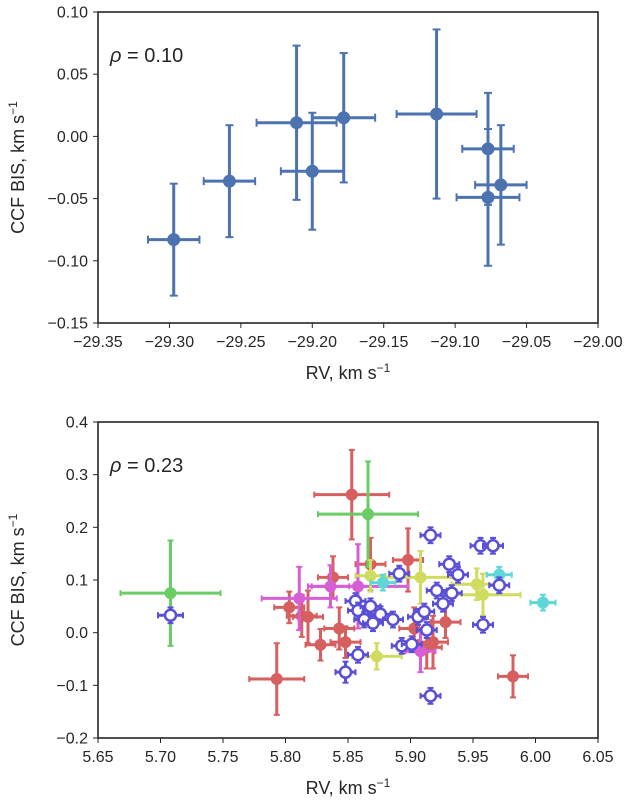  Describe the element at coordinates (285, 757) in the screenshot. I see `x-tick-label: 5.80` at that location.